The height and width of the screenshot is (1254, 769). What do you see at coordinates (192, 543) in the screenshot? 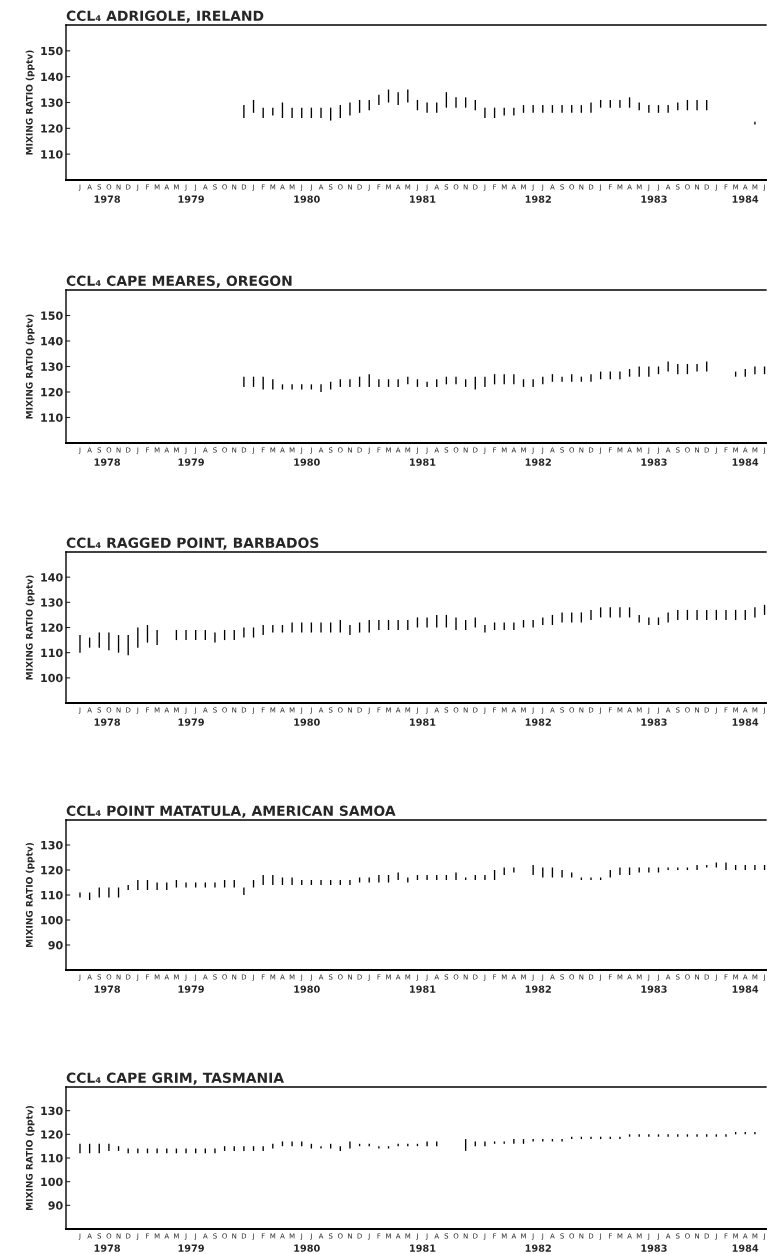
I see `chart-title: CCL₄ RAGGED POINT, BARBADOS` at bounding box center [192, 543].